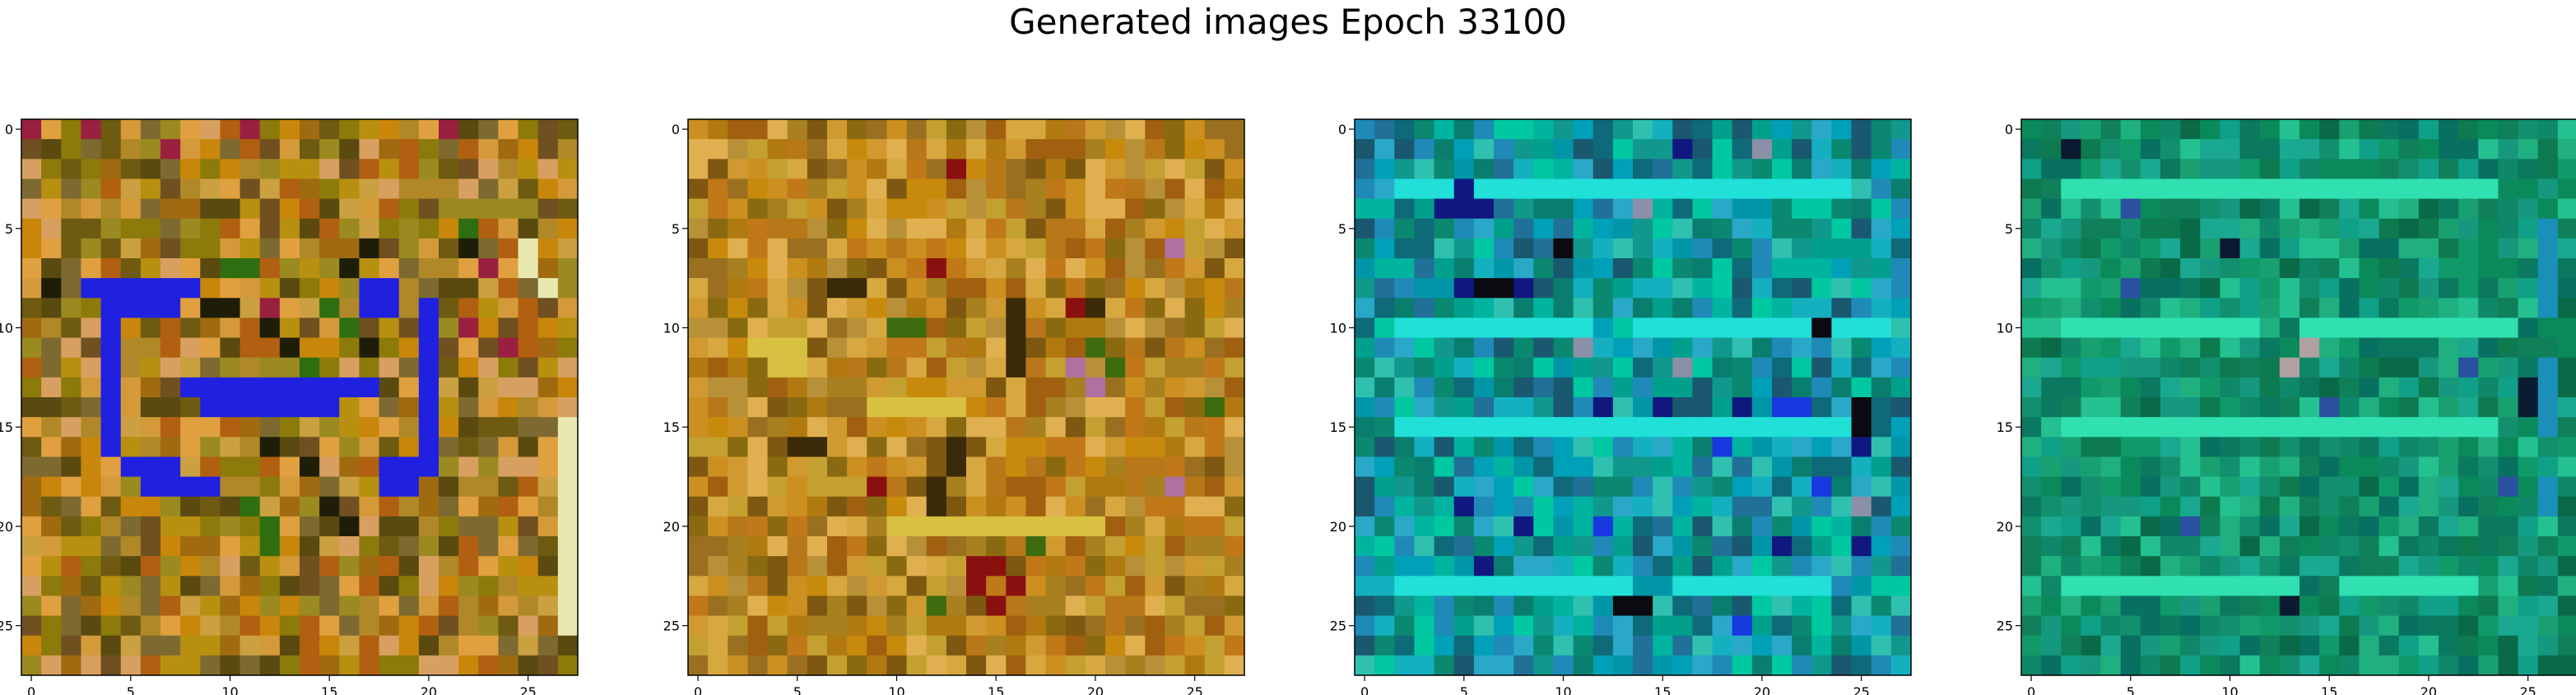  Describe the element at coordinates (1342, 129) in the screenshot. I see `y-tick-label: 0` at that location.